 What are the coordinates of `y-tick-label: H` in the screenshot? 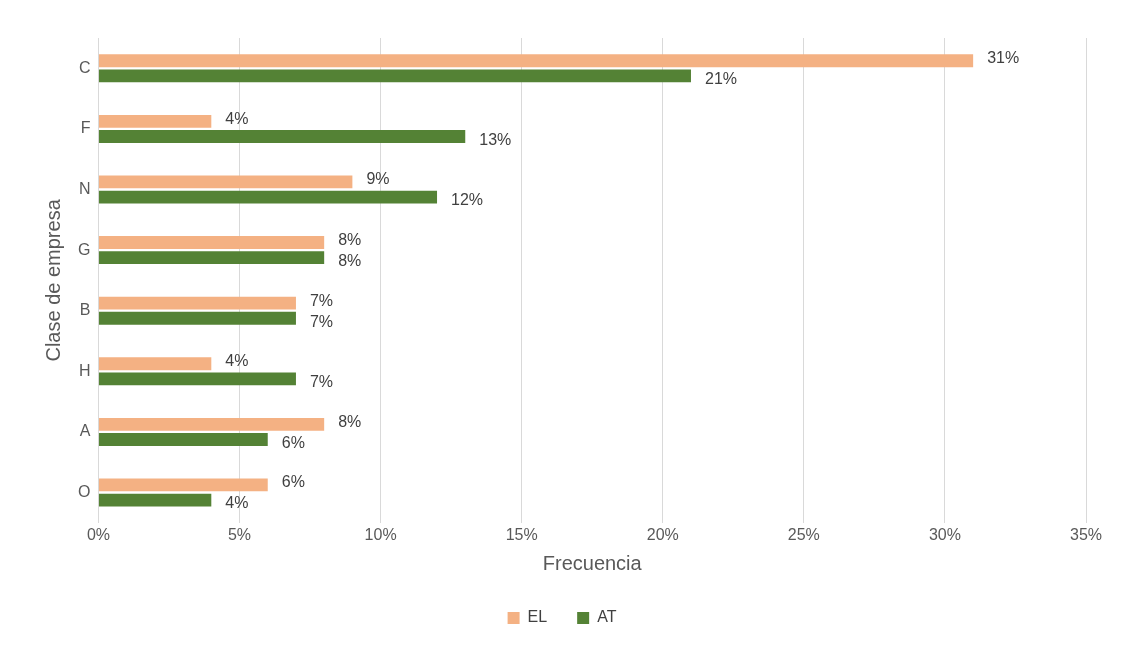 It's located at (84, 370).